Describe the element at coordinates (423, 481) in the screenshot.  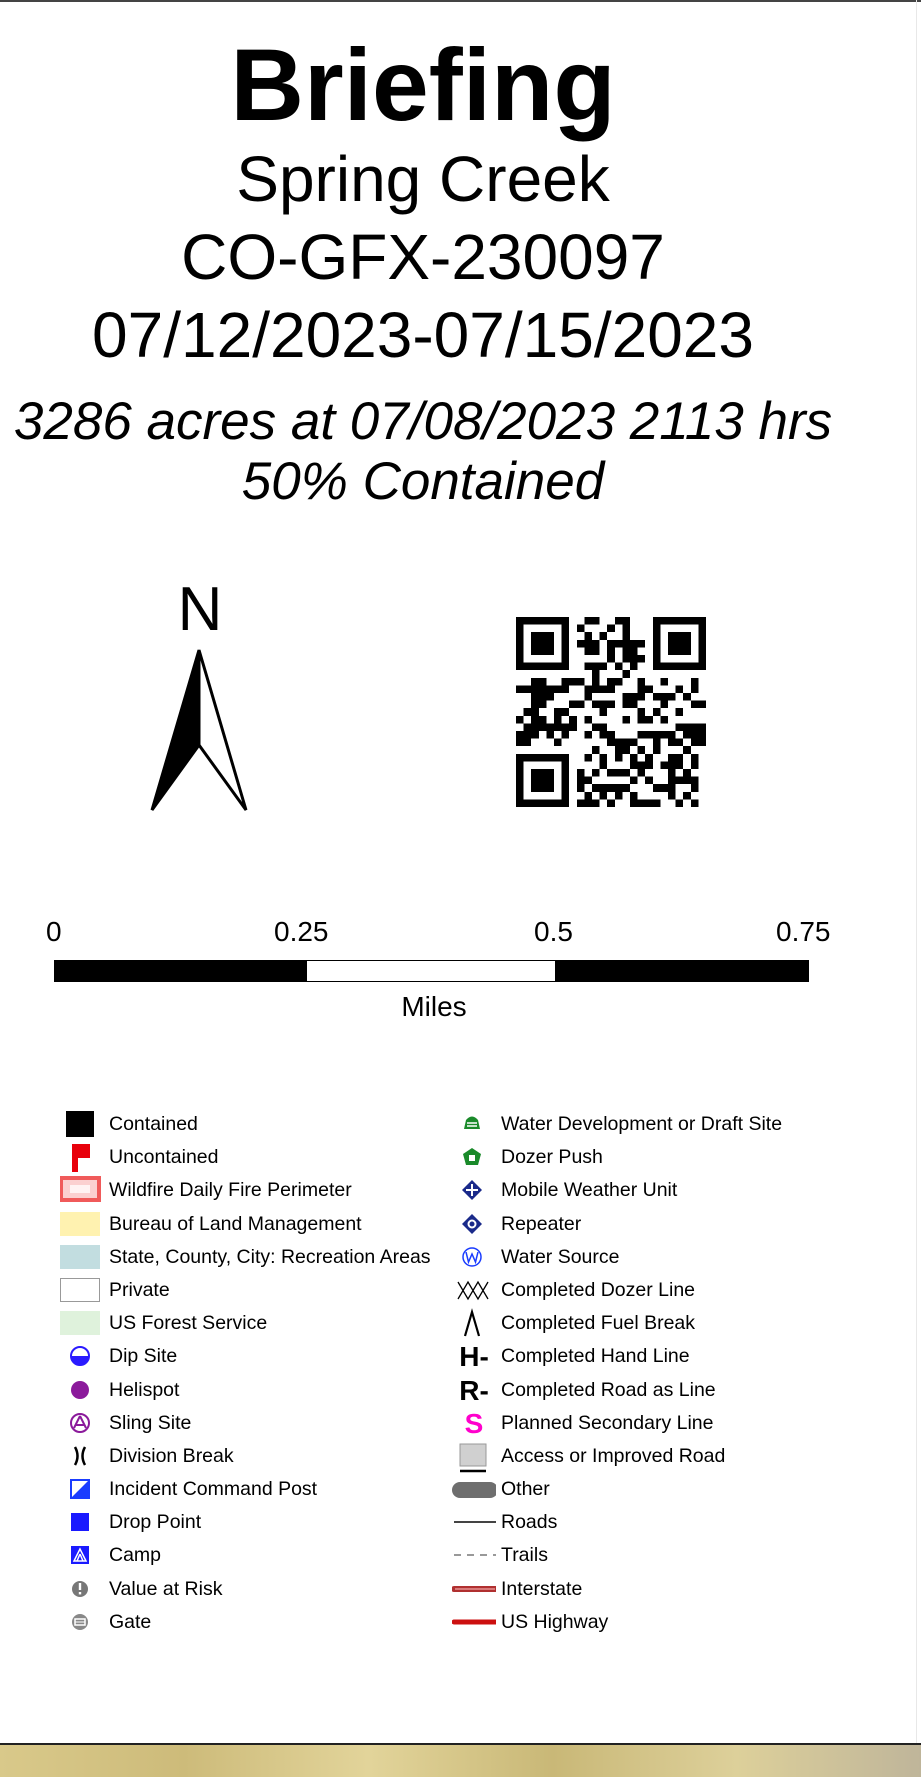
I see `containment-line: 50% Contained` at that location.